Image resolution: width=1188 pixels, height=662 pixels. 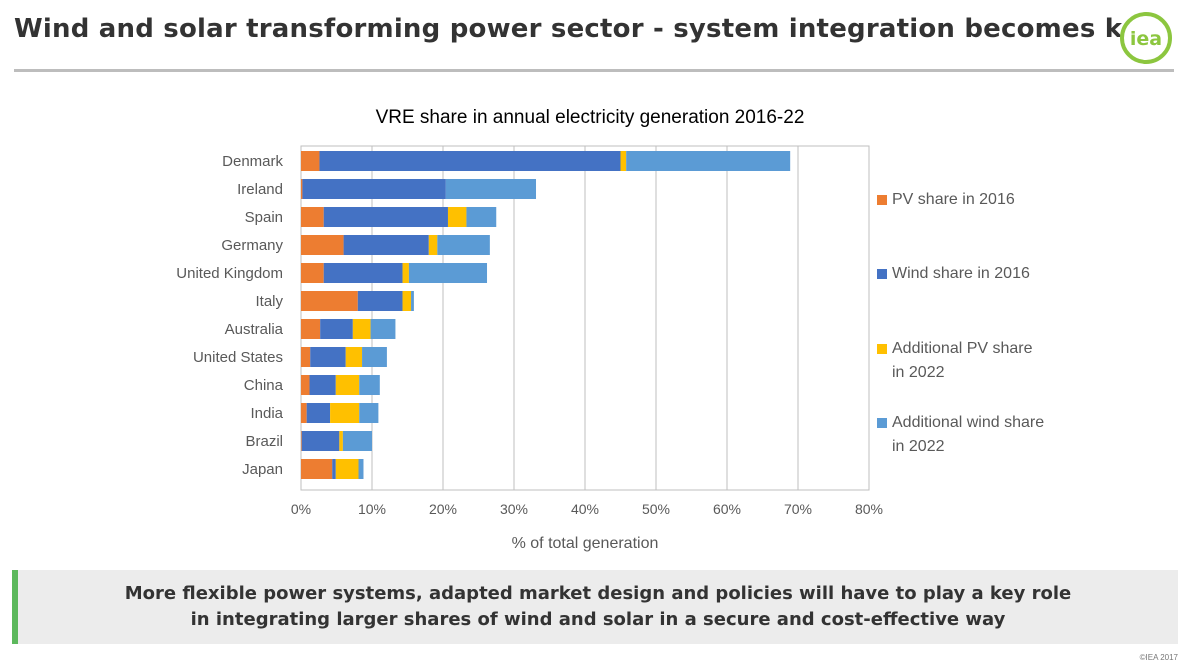 I want to click on x-tick-label: 50%, so click(x=656, y=509).